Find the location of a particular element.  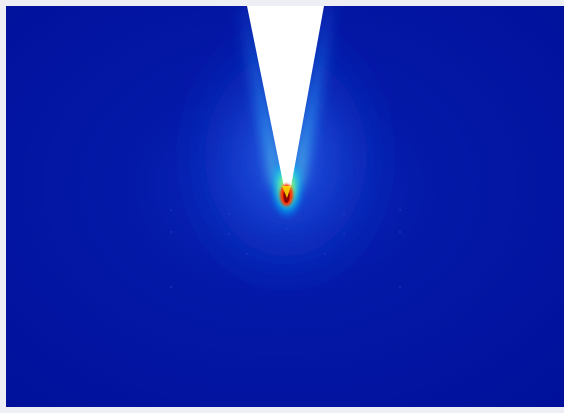

probe-side-glow-right is located at coordinates (316, 96).